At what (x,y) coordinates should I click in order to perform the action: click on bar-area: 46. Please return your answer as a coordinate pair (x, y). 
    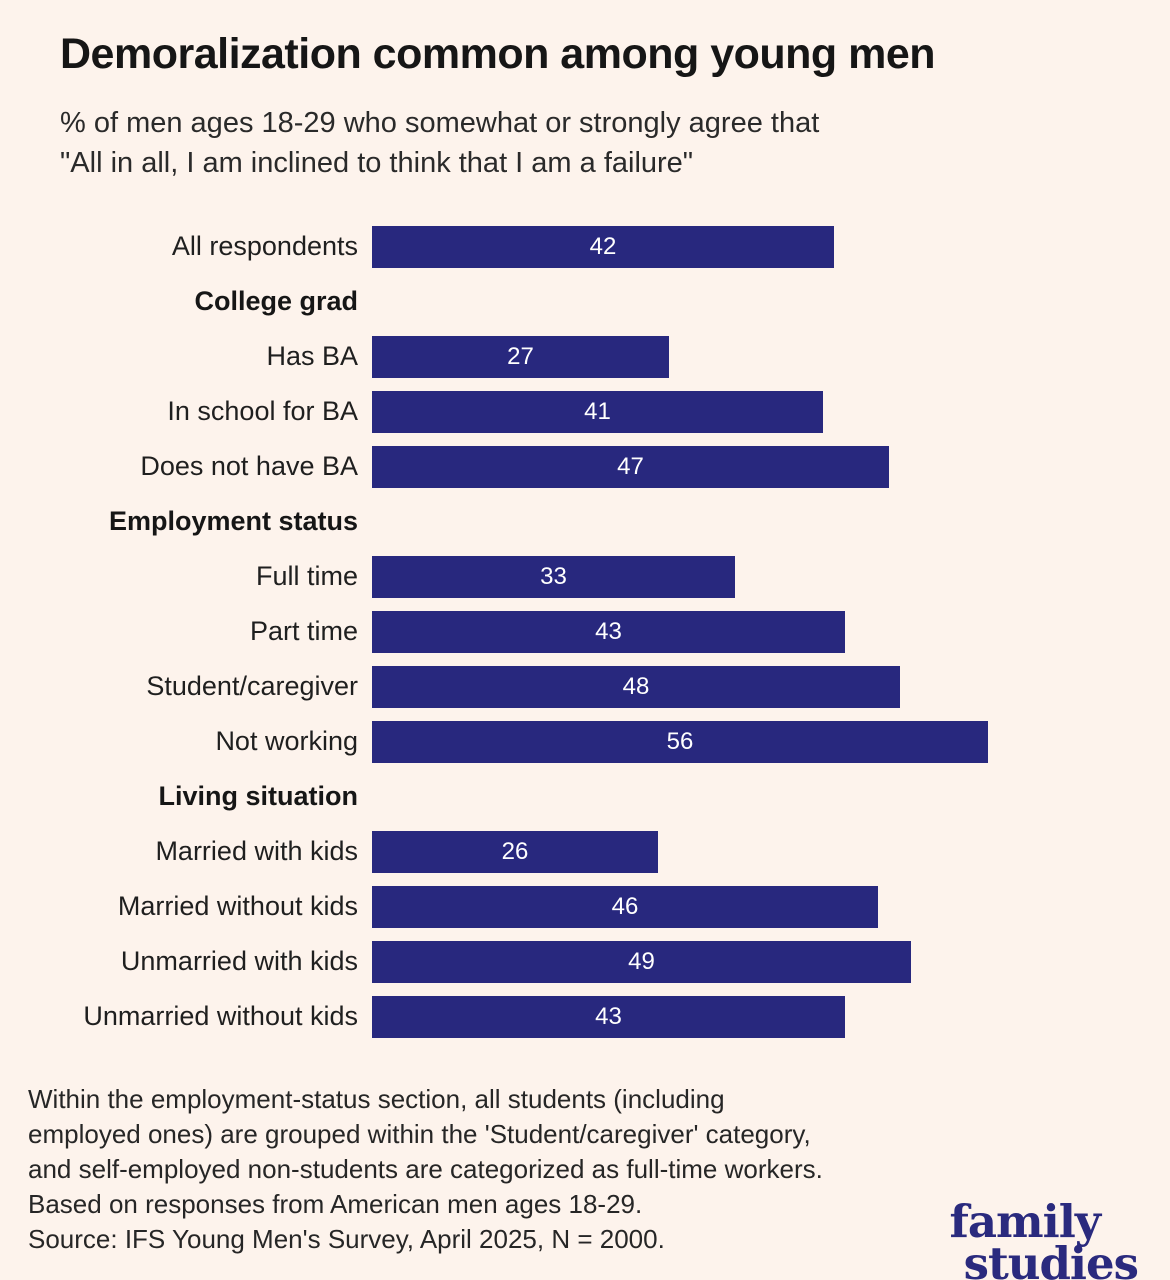
    Looking at the image, I should click on (680, 906).